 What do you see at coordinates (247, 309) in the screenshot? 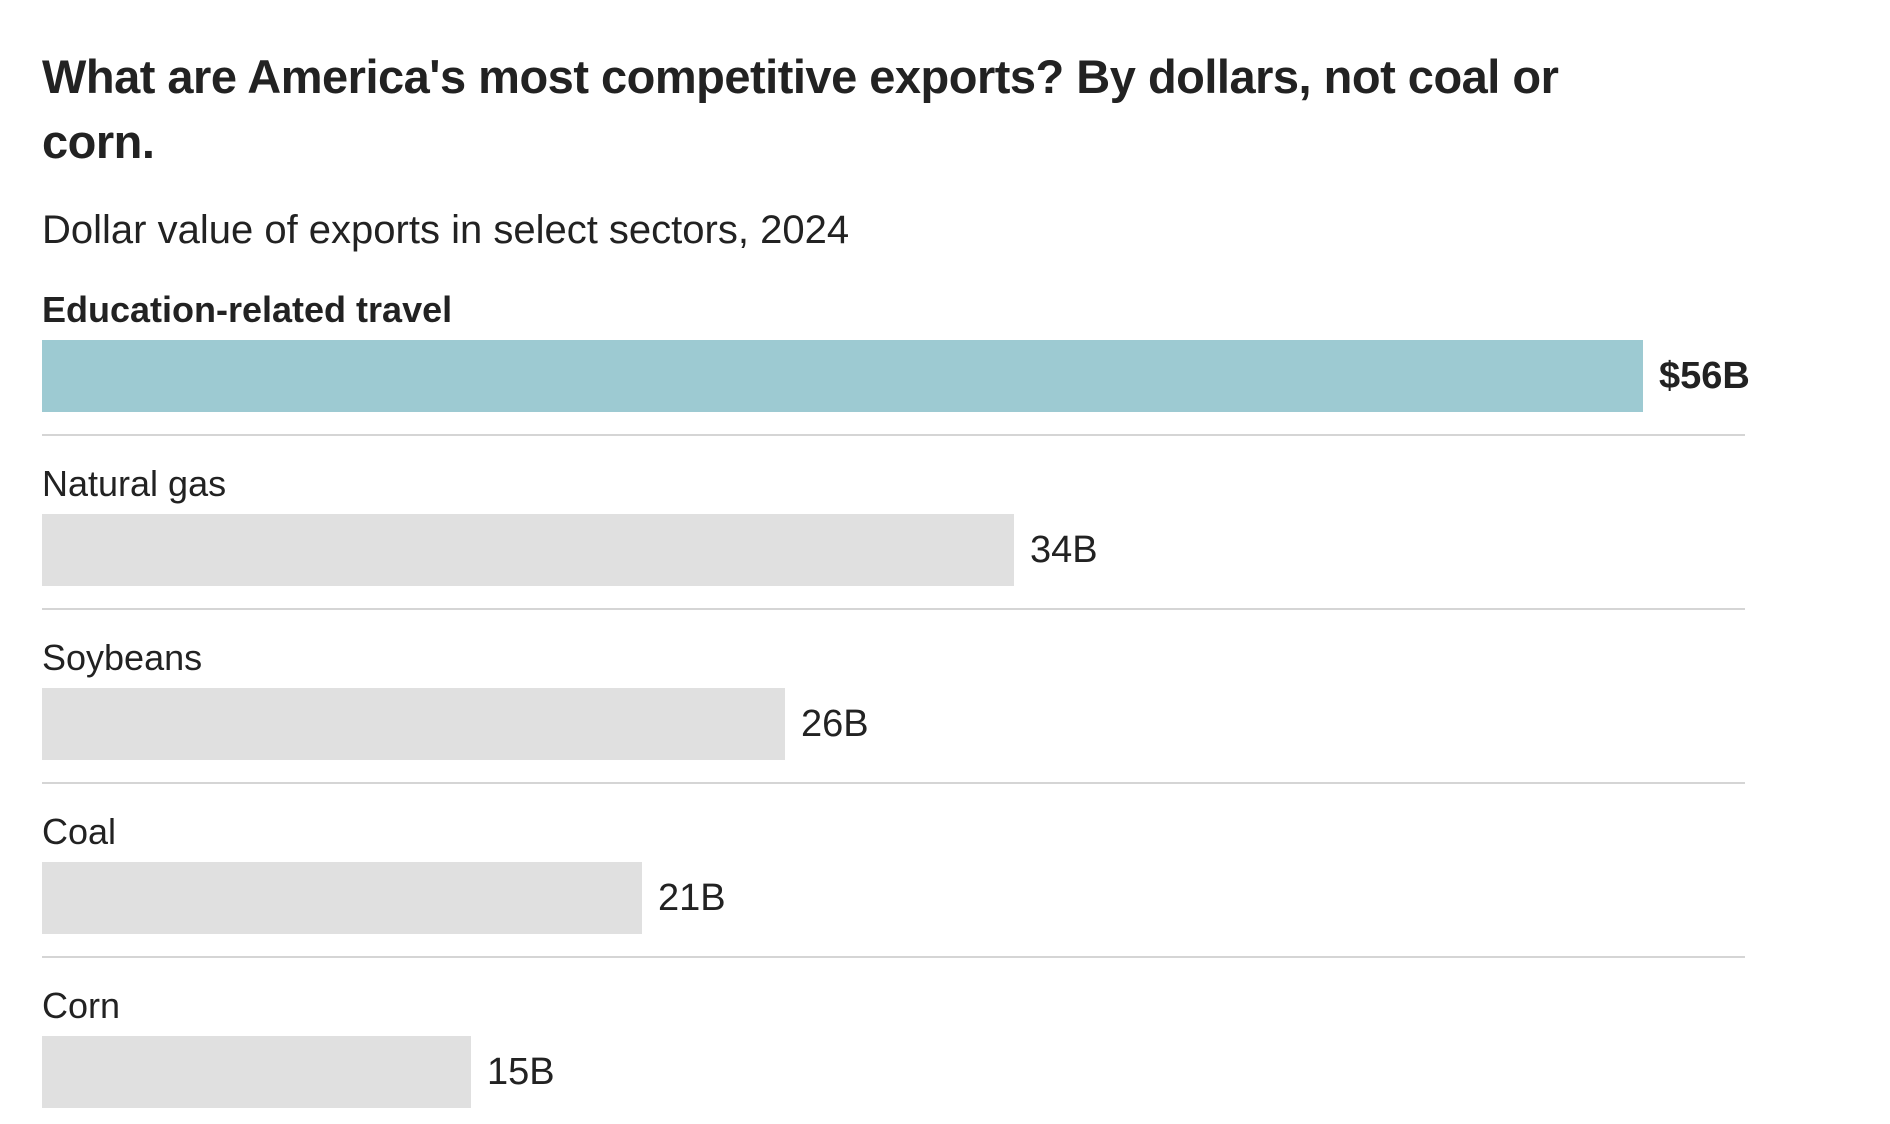
I see `category-label: Education-related travel` at bounding box center [247, 309].